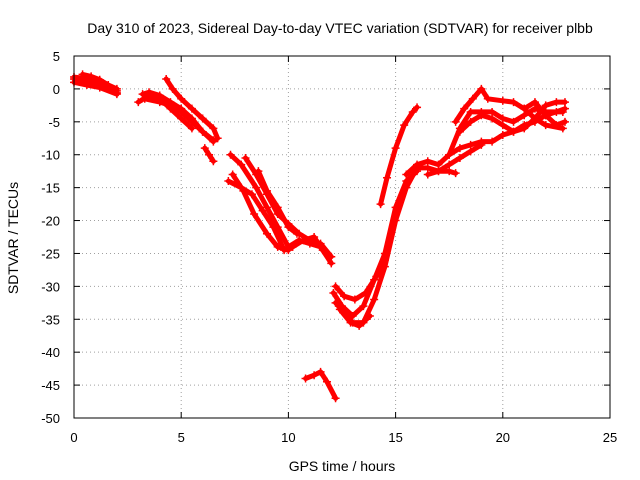  I want to click on x-axis-label: GPS time / hours, so click(342, 466).